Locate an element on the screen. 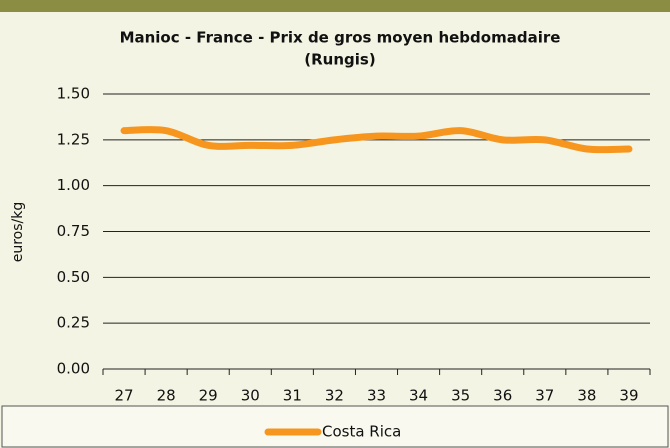 The height and width of the screenshot is (448, 670). y-axis-title: euros/kg is located at coordinates (18, 232).